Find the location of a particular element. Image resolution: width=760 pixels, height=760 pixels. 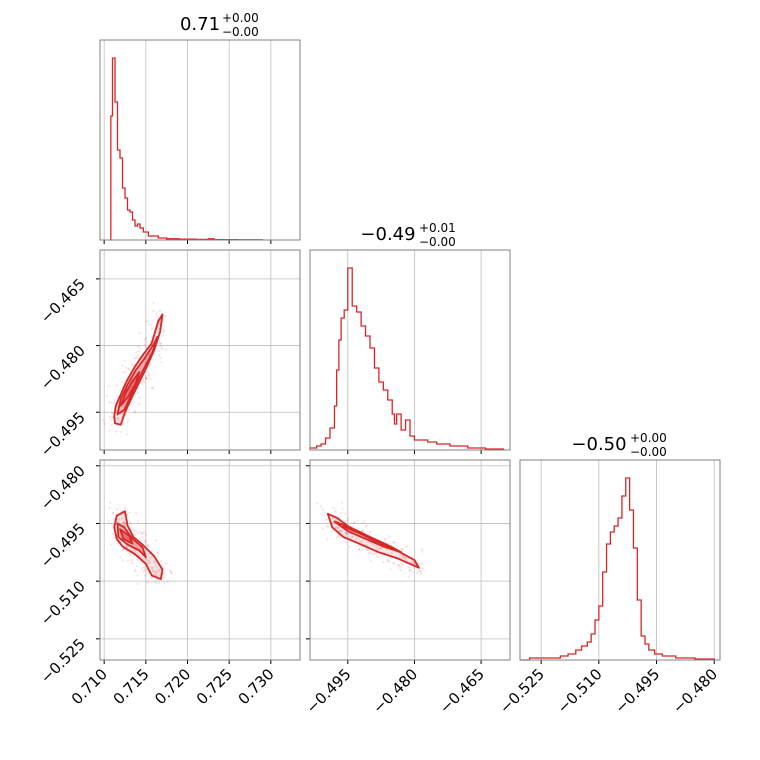

xtick-label-0-4: 0.730 is located at coordinates (256, 686).